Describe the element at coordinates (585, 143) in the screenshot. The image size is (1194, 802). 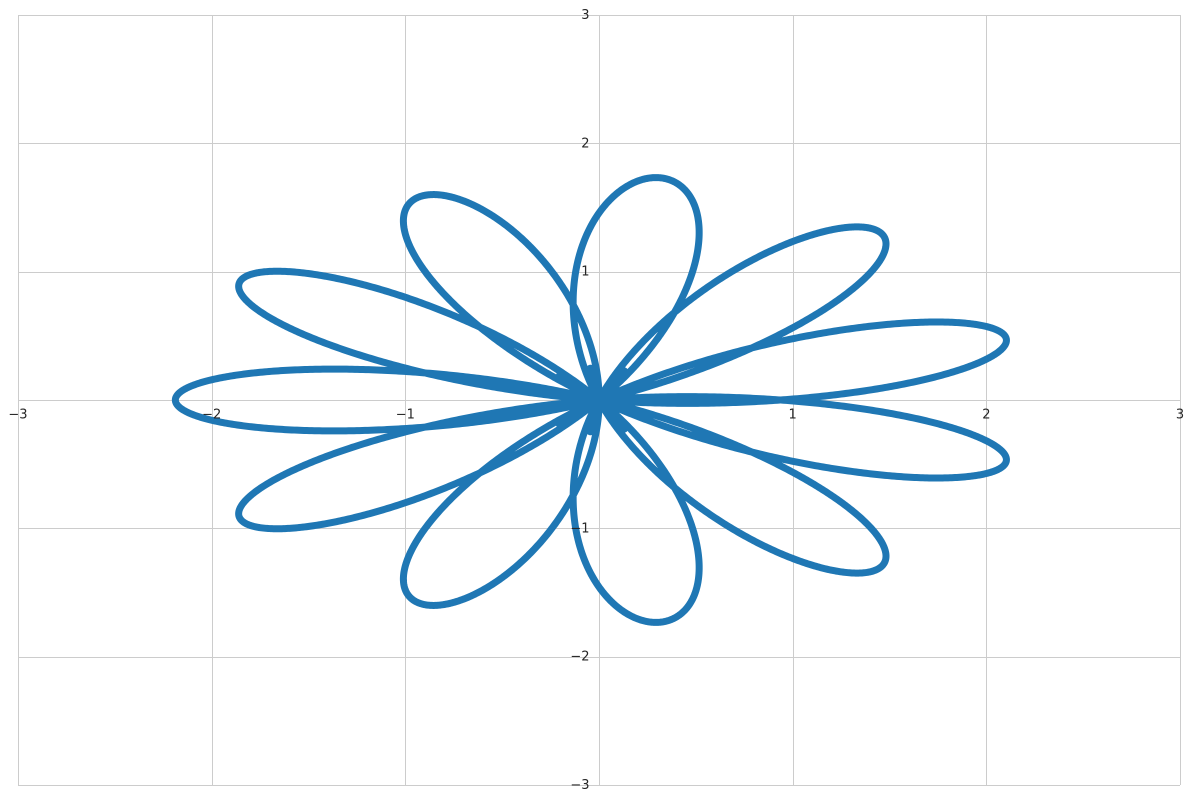
I see `y-tick-label: 2` at that location.